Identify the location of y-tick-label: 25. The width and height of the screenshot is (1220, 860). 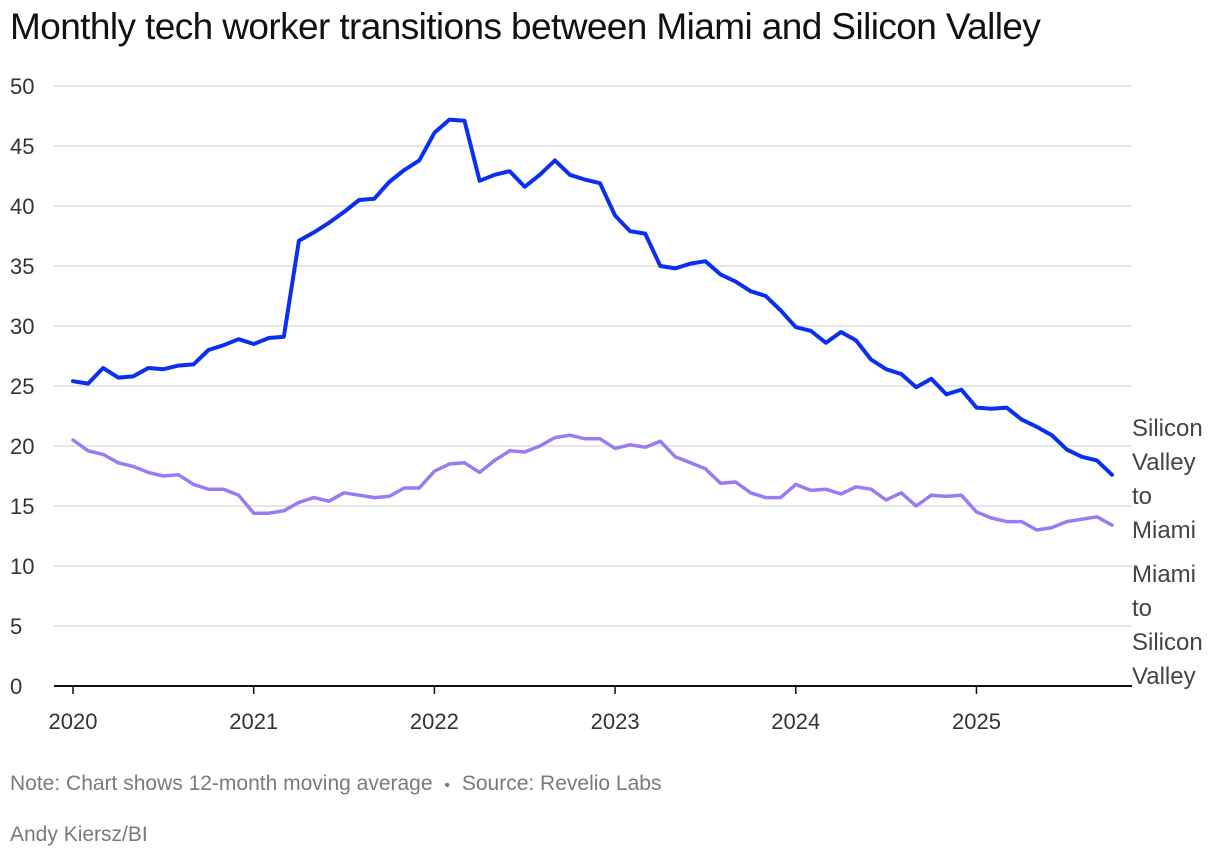
(22, 386).